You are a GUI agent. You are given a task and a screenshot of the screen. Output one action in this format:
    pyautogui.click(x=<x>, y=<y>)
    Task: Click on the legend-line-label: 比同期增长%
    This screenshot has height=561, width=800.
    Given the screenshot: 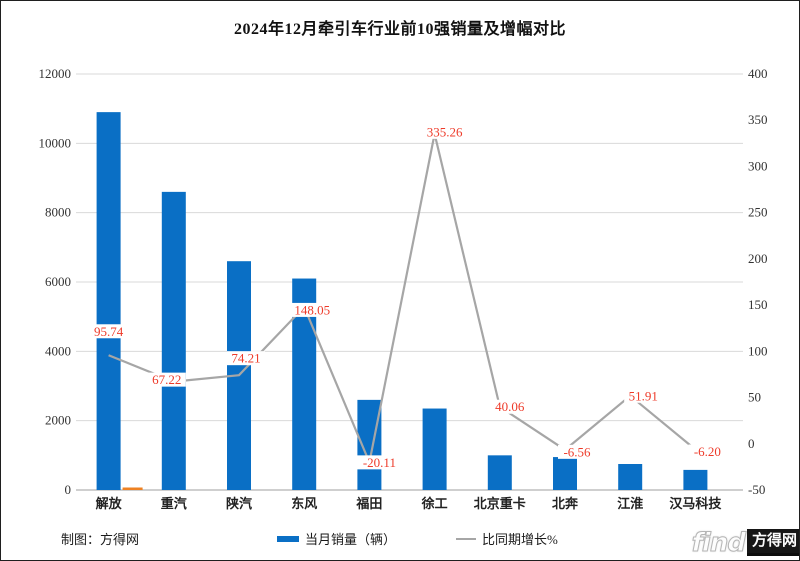 What is the action you would take?
    pyautogui.click(x=520, y=539)
    